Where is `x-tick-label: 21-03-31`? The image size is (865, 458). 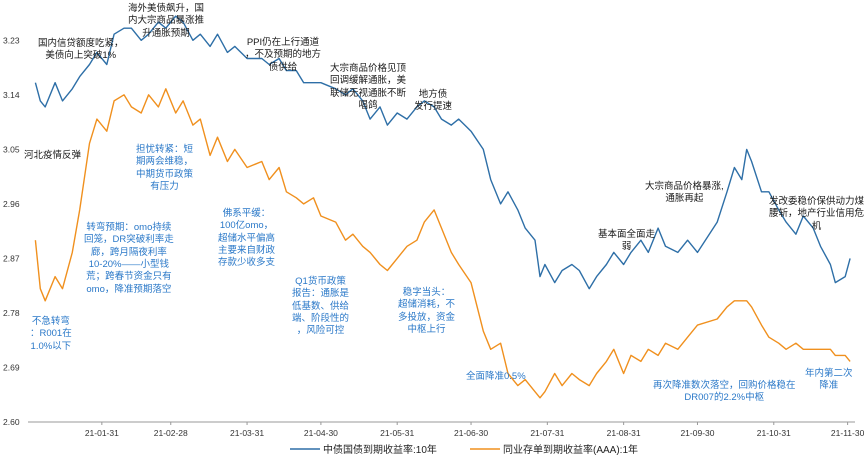 x-tick-label: 21-03-31 is located at coordinates (247, 433).